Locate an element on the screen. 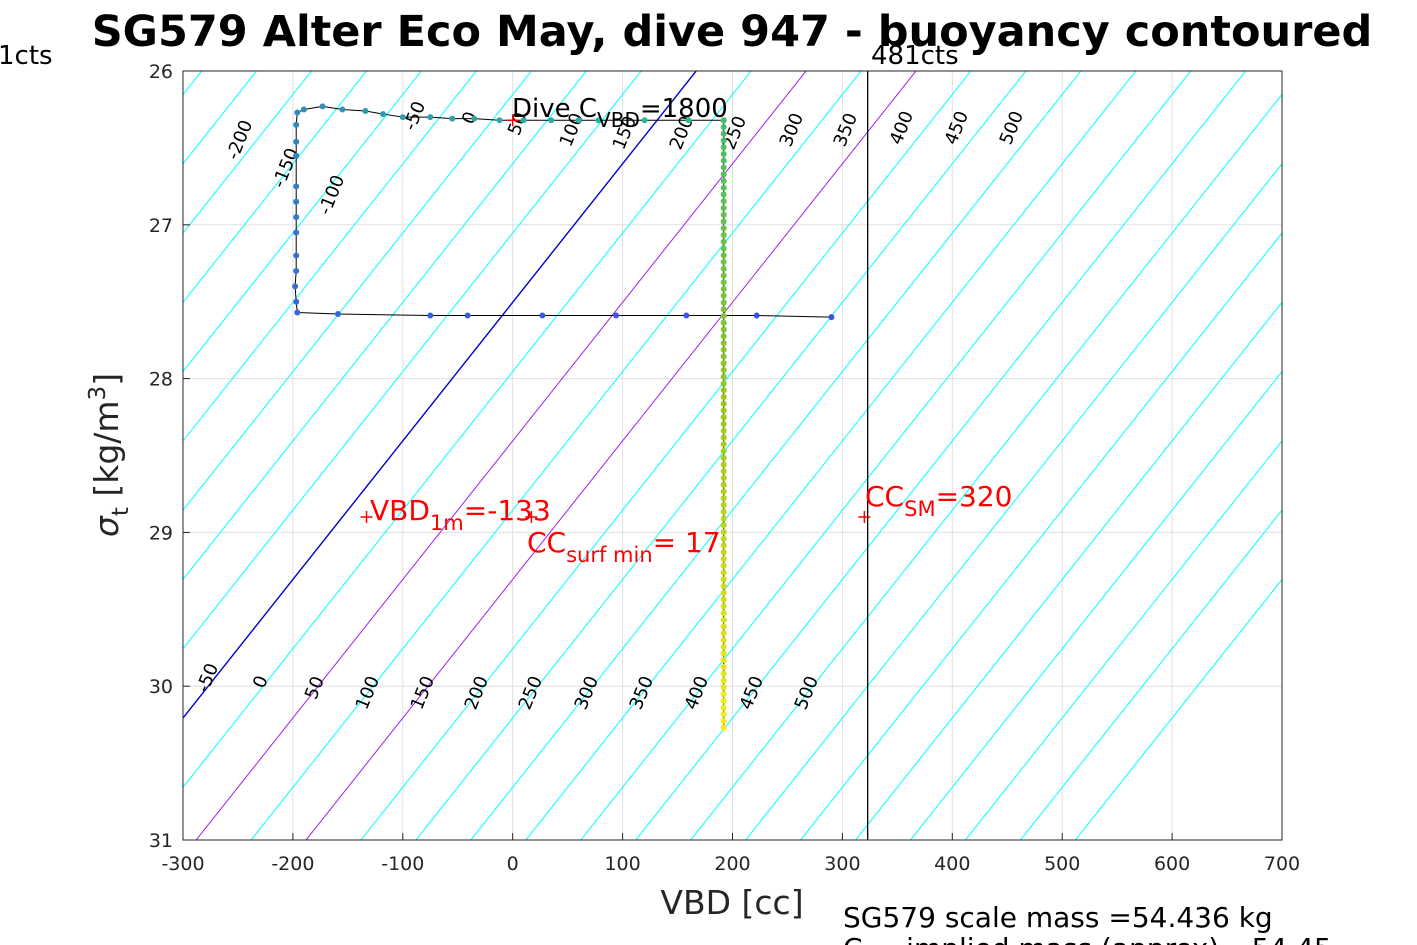 Image resolution: width=1417 pixels, height=945 pixels. x-tick-label: 400 is located at coordinates (952, 864).